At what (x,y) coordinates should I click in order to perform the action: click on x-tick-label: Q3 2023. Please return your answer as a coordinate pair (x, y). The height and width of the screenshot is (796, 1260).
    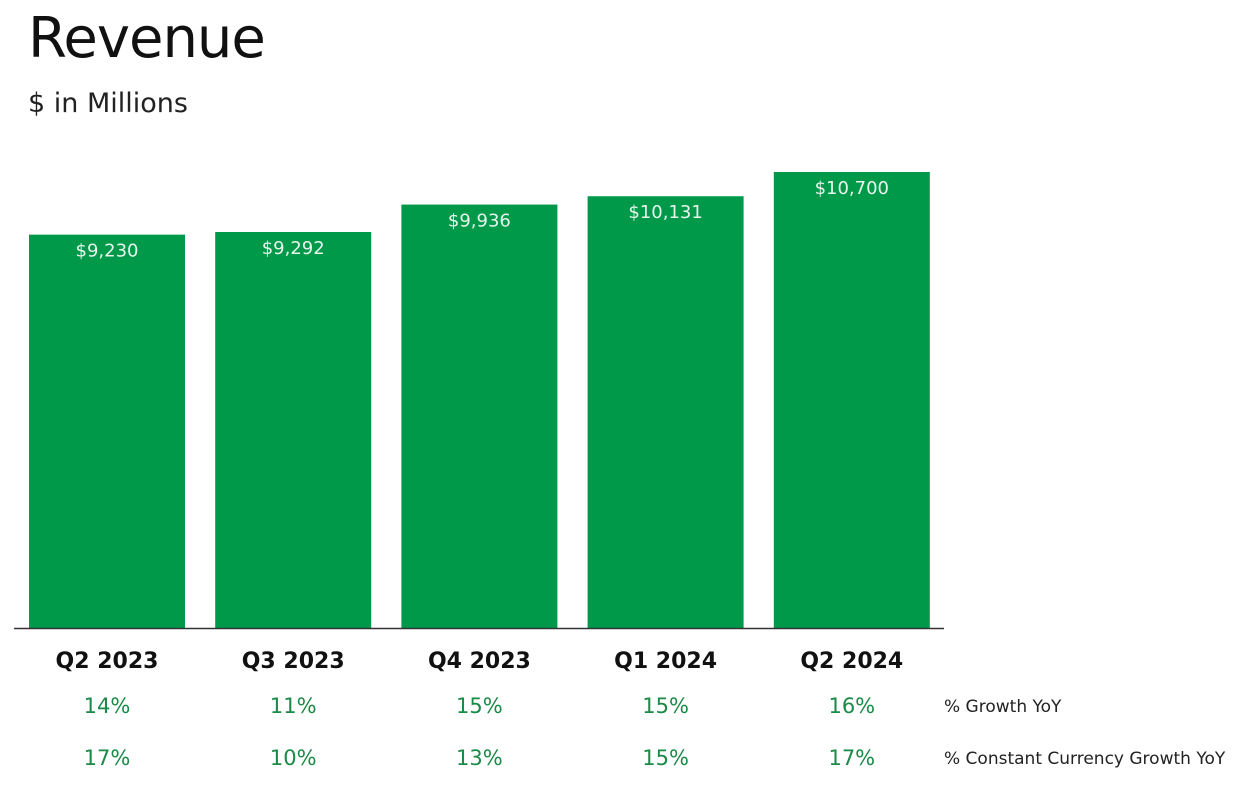
    Looking at the image, I should click on (293, 661).